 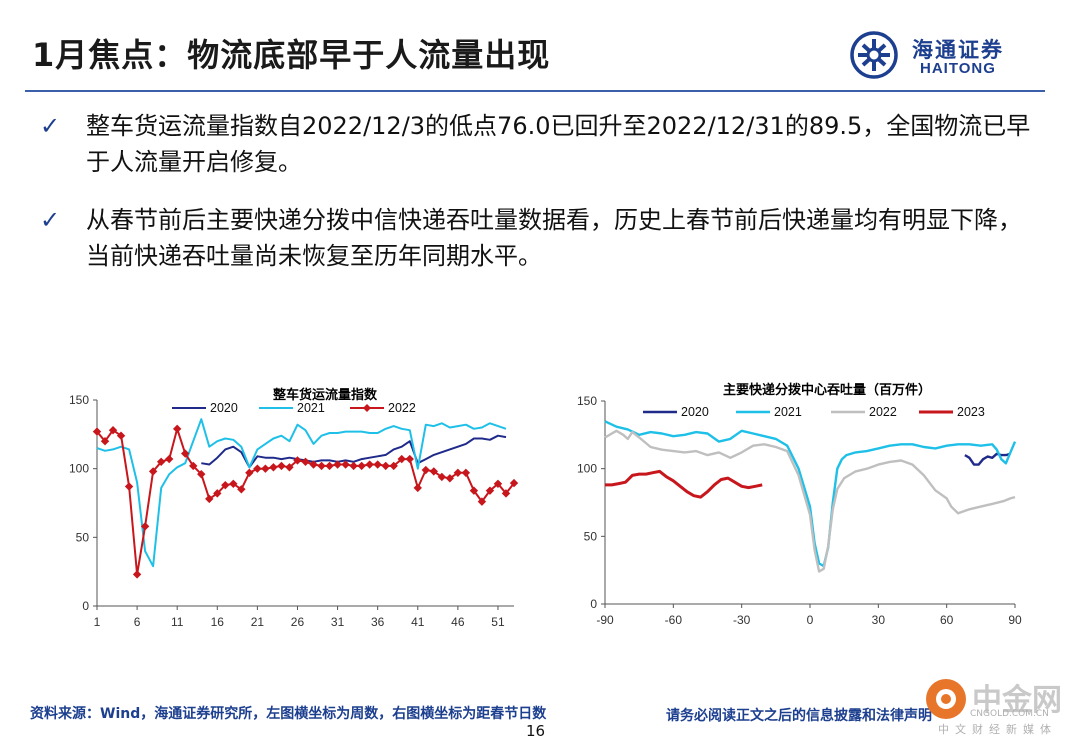 What do you see at coordinates (879, 620) in the screenshot?
I see `x-tick-label: 30` at bounding box center [879, 620].